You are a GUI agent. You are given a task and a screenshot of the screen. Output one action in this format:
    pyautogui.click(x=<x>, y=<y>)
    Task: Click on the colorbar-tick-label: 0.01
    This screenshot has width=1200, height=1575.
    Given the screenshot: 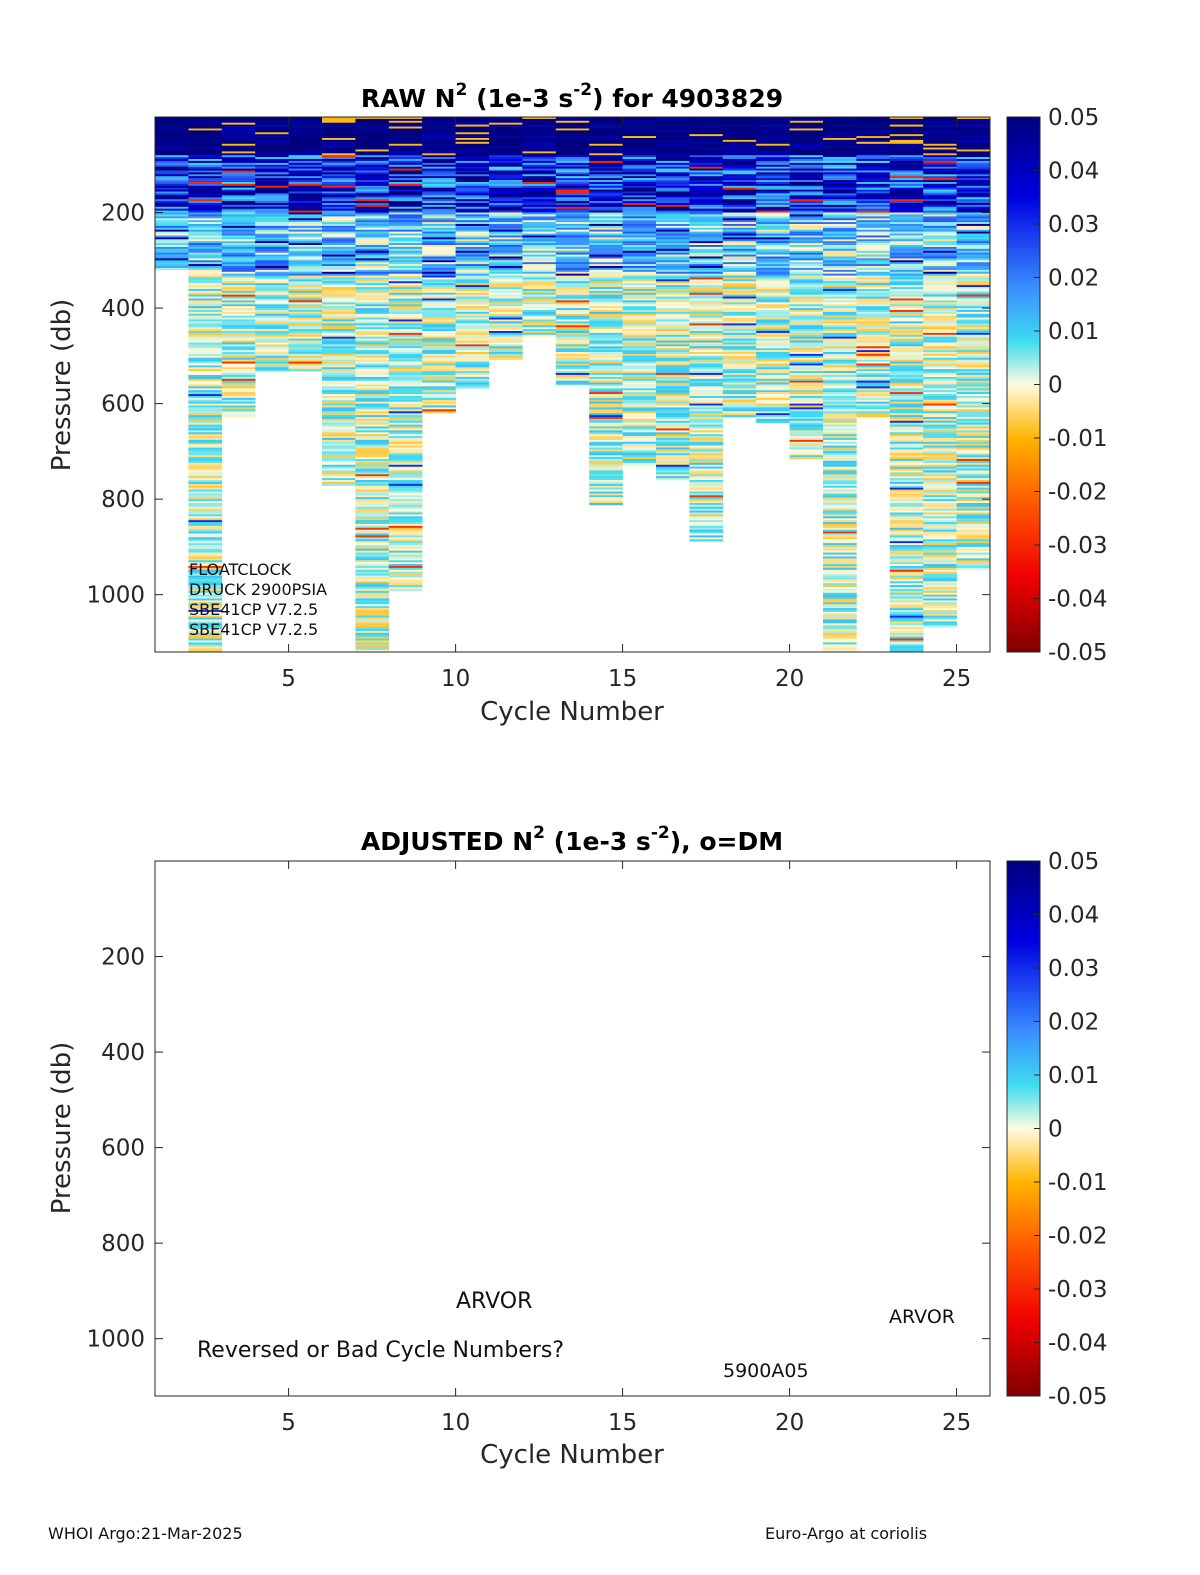 What is the action you would take?
    pyautogui.click(x=1073, y=1076)
    